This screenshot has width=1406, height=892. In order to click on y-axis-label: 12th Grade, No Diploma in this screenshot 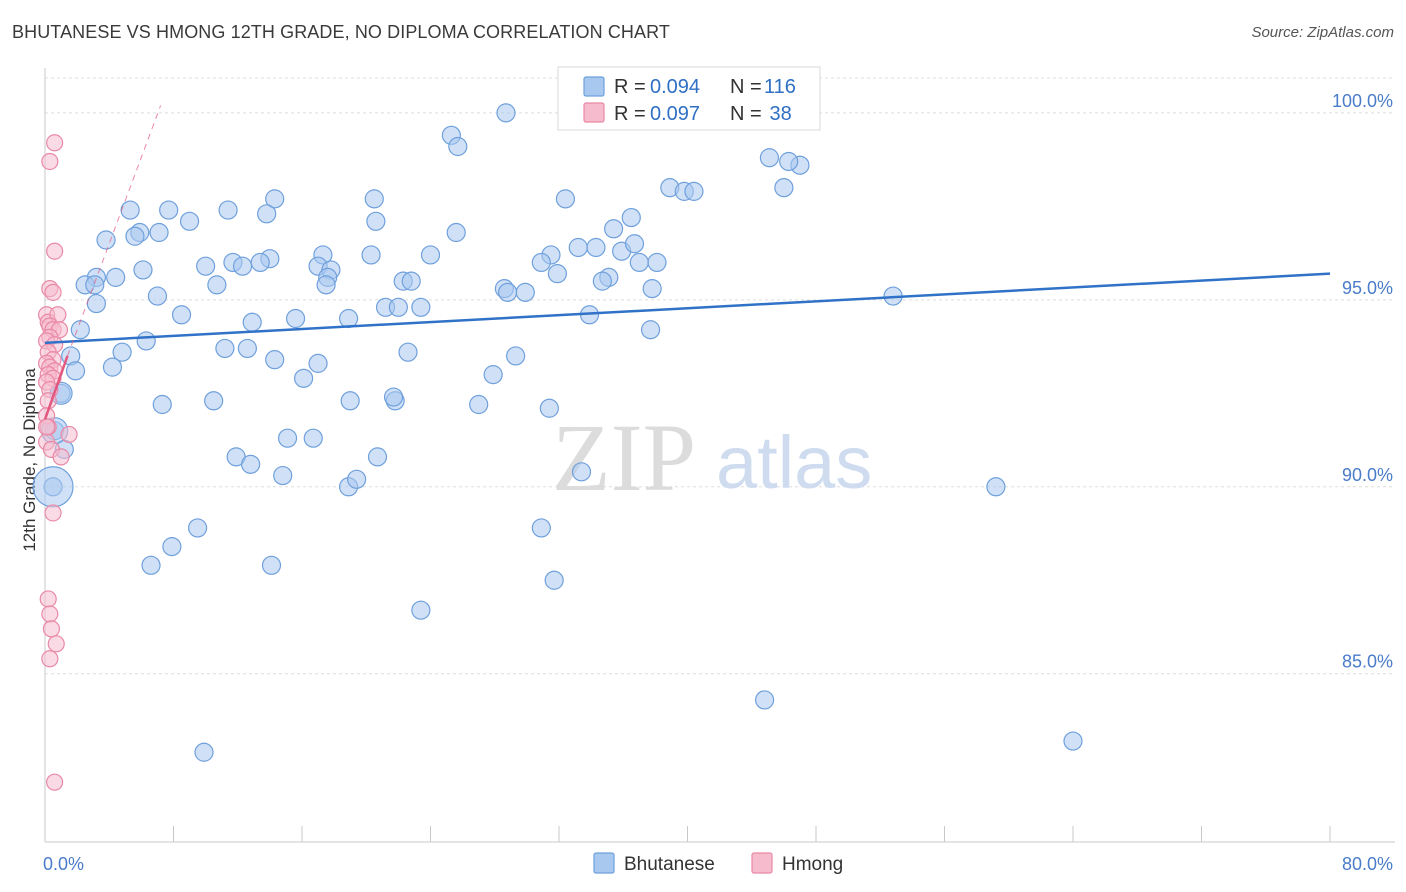, I will do `click(29, 460)`.